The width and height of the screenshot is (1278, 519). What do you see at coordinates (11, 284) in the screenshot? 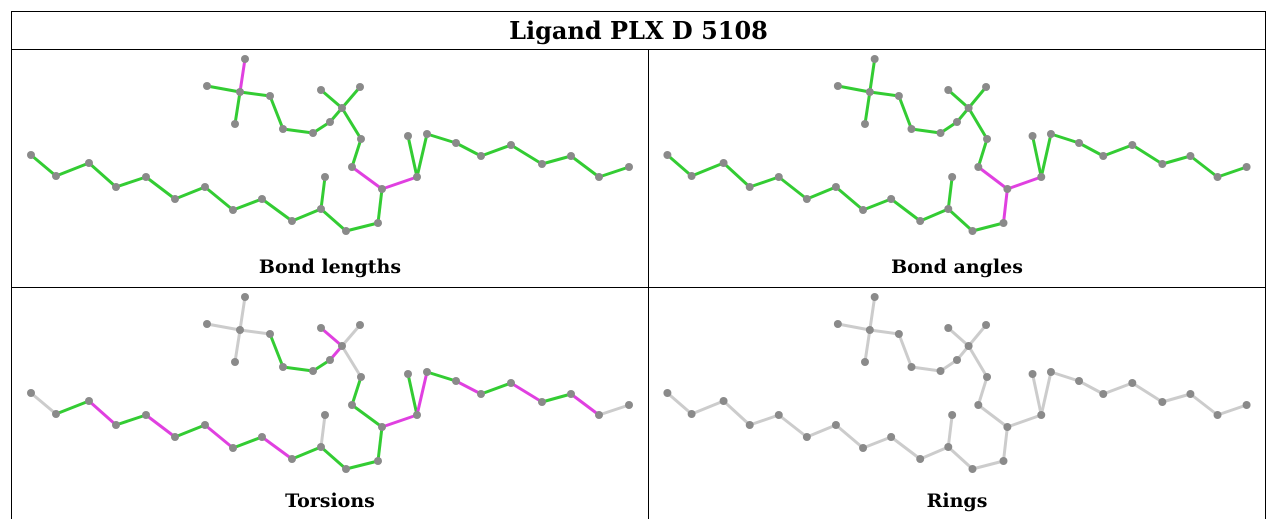
I see `outer-left-border` at bounding box center [11, 284].